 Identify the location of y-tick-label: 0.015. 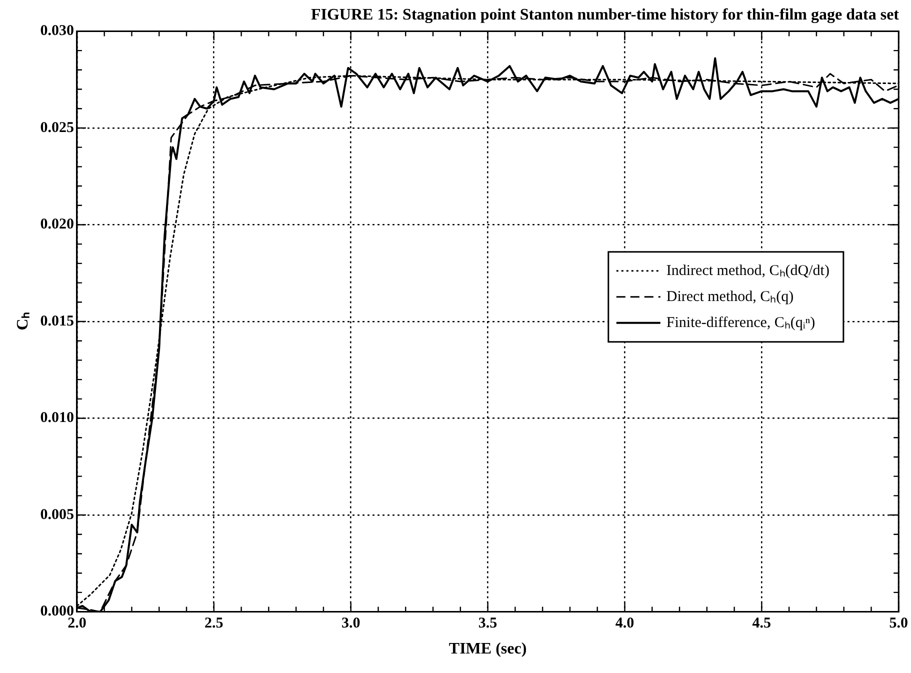
(57, 321).